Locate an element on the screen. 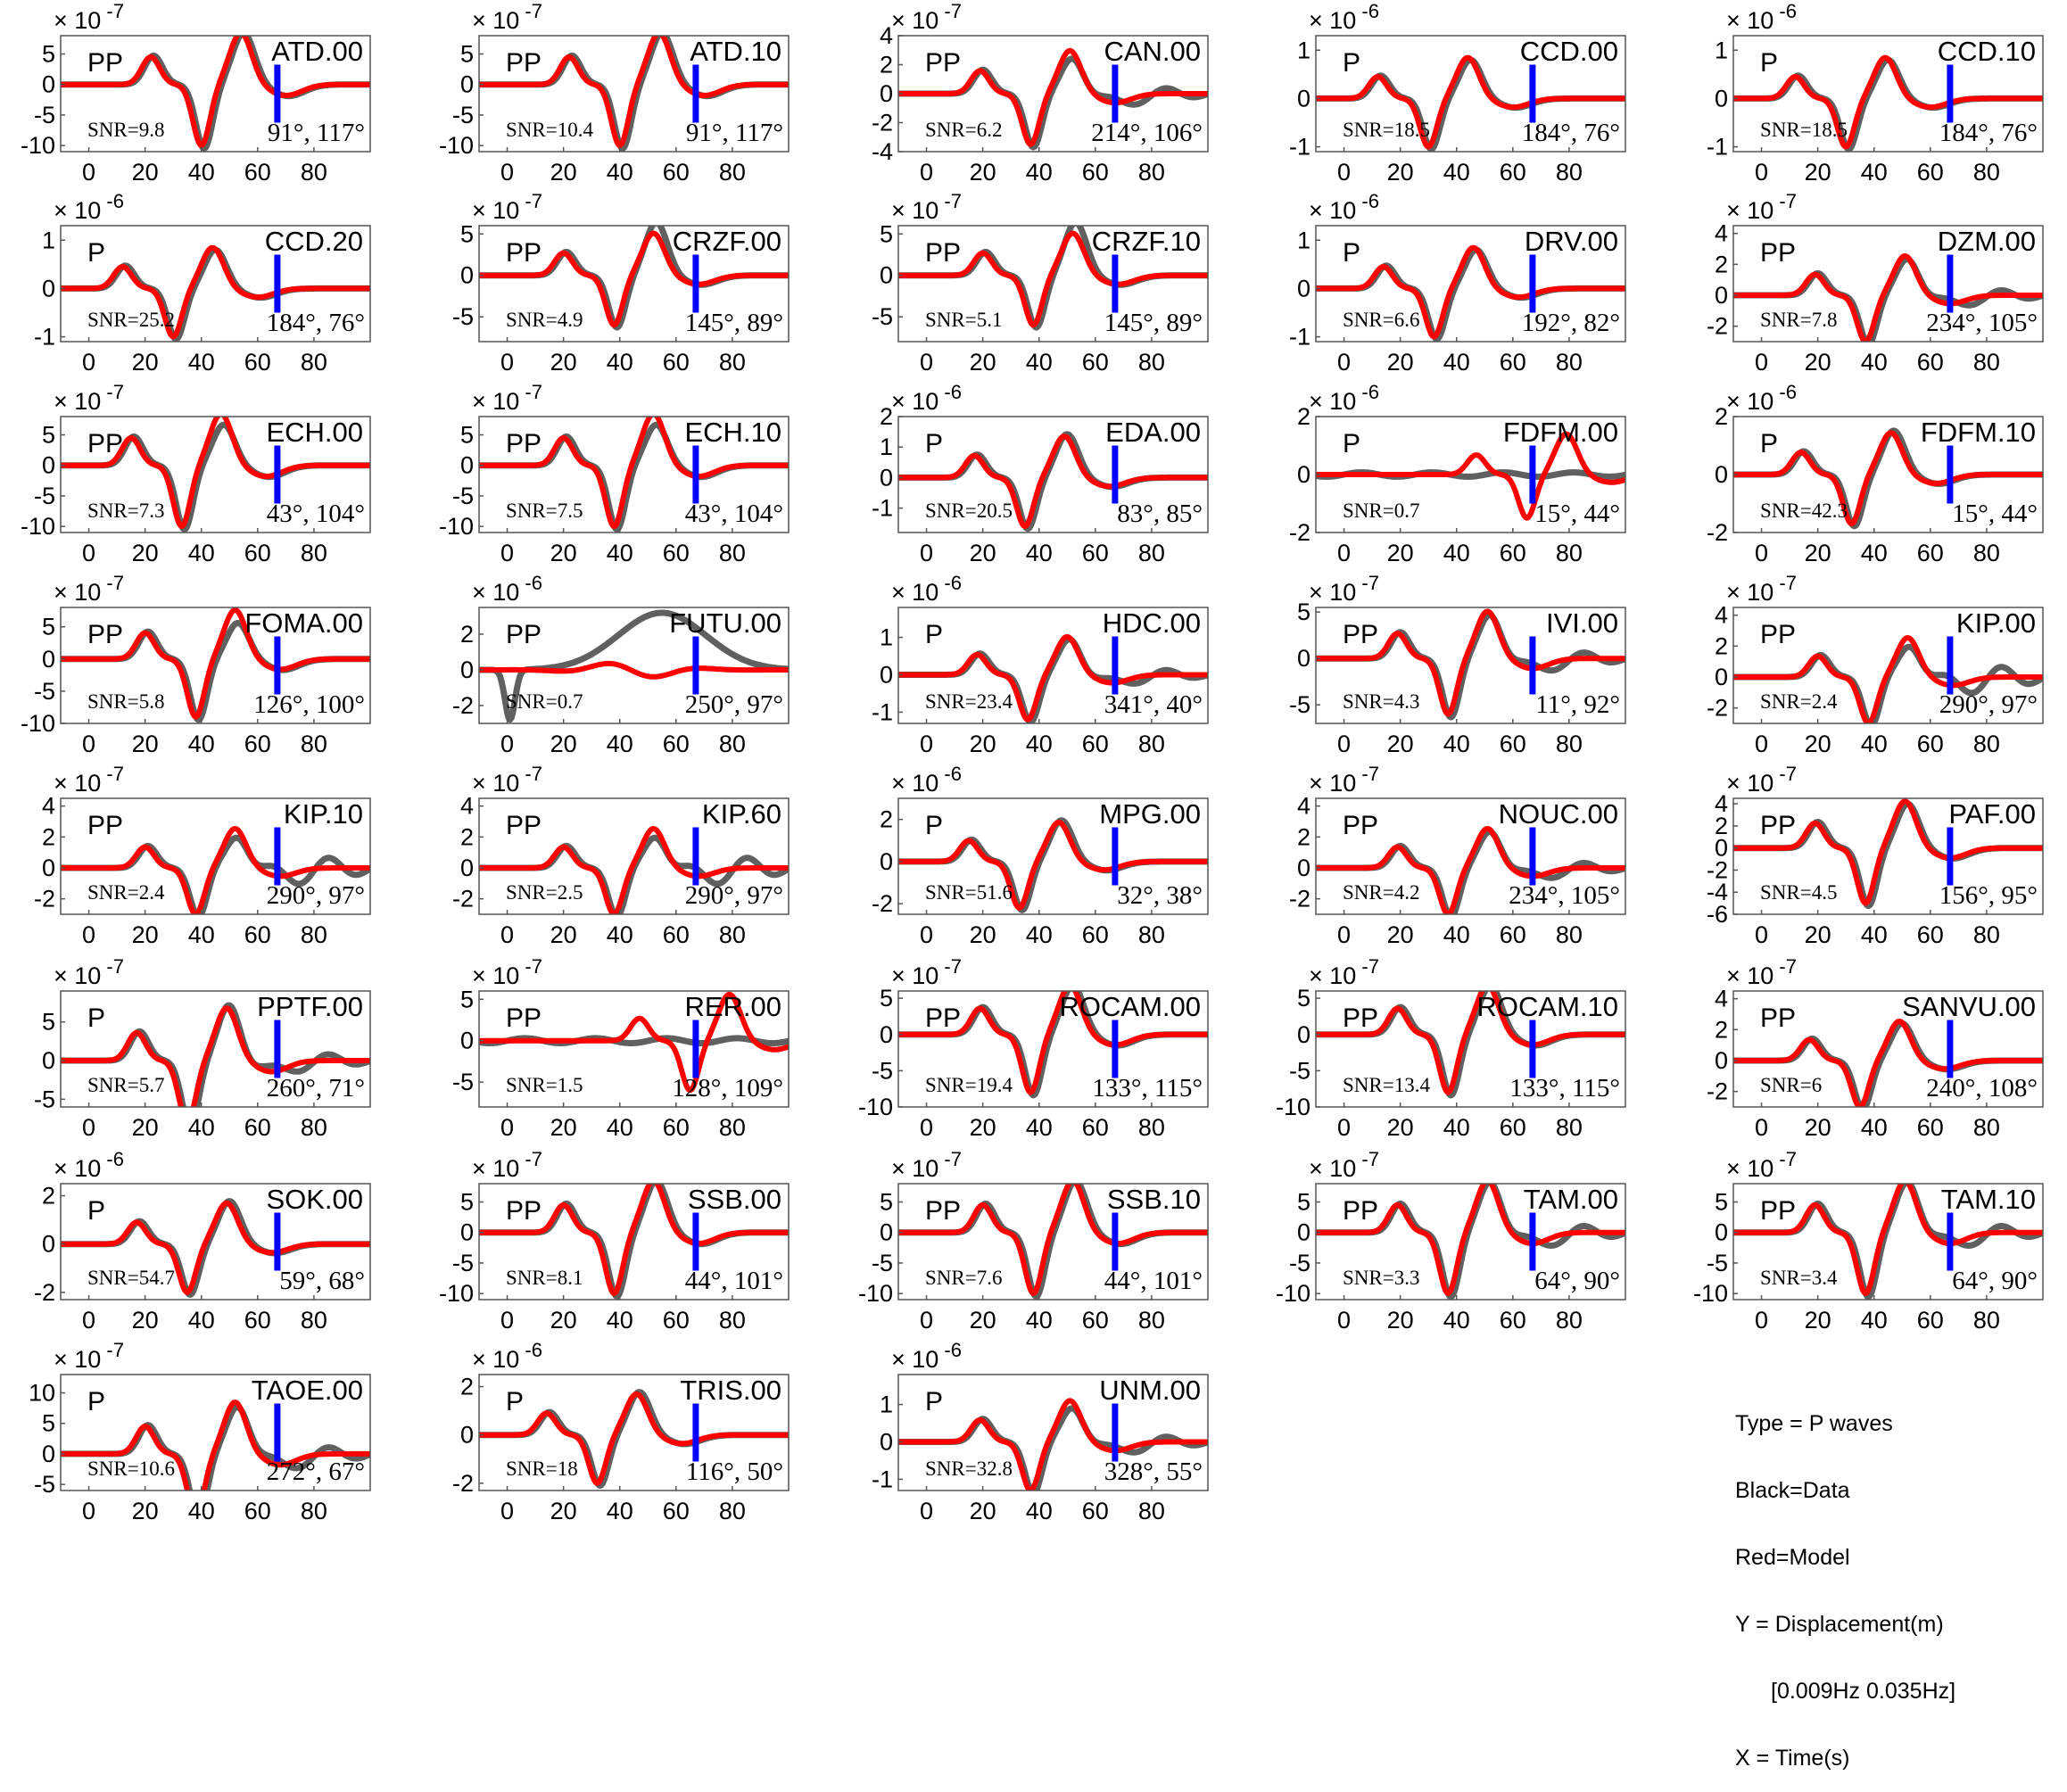 This screenshot has width=2067, height=1792. station-label: ECH.00 is located at coordinates (314, 432).